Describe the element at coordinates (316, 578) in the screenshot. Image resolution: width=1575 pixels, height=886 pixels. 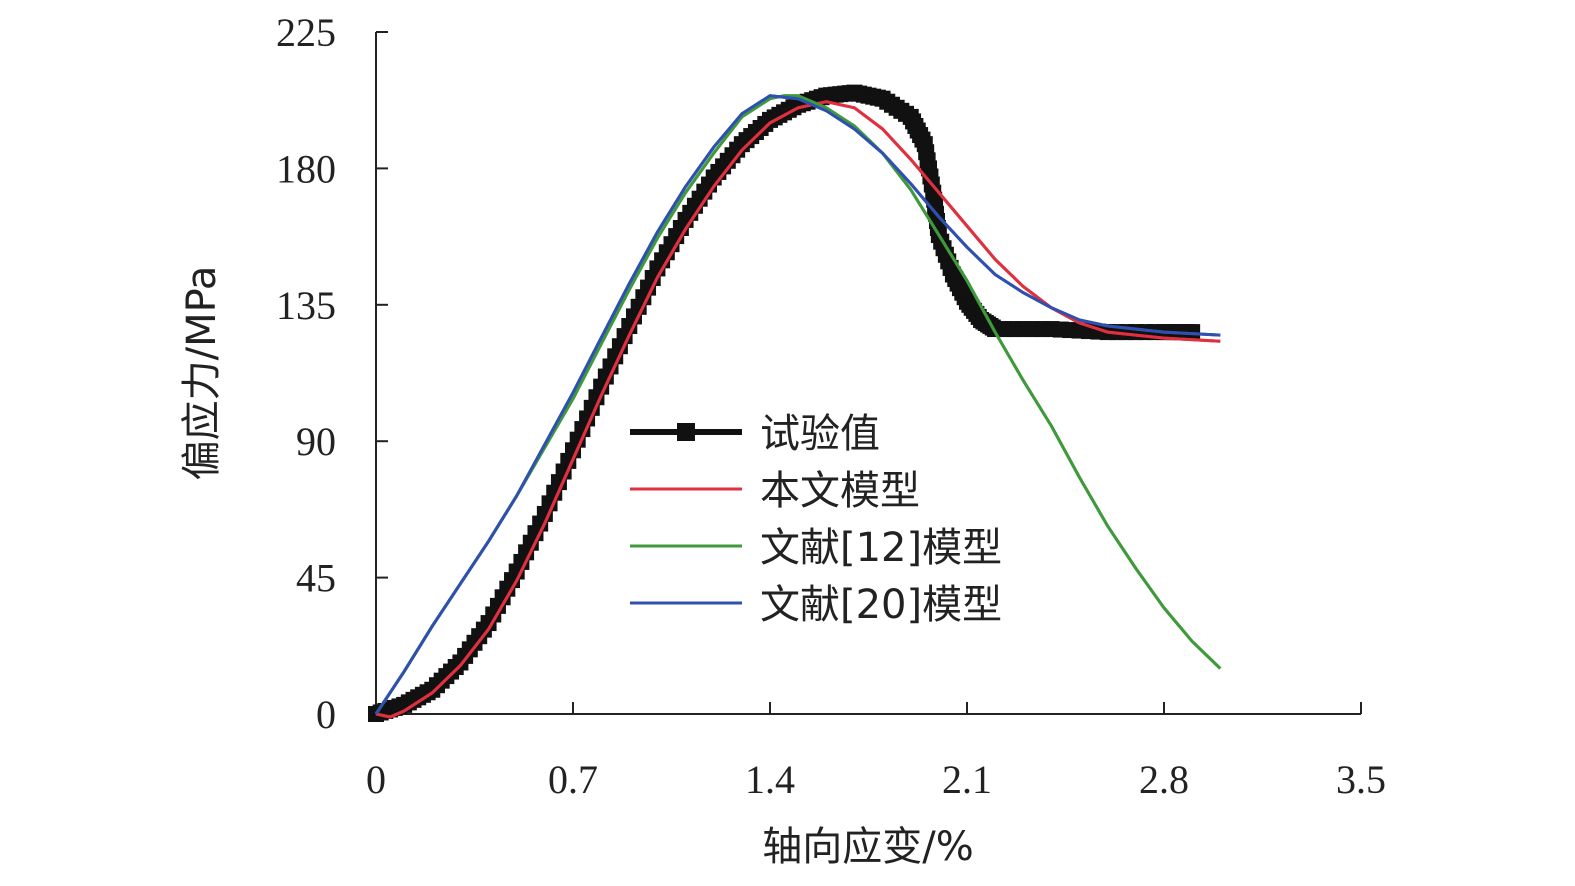
I see `y-tick-label: 45` at that location.